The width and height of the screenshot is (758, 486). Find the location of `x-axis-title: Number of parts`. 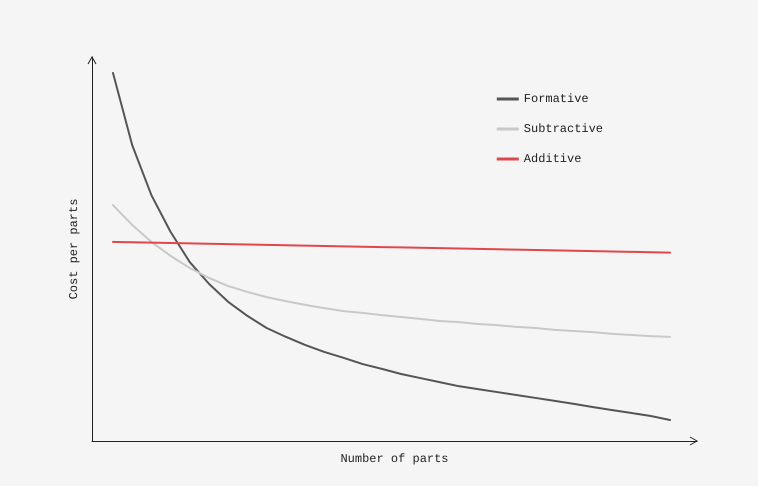

x-axis-title: Number of parts is located at coordinates (394, 459).